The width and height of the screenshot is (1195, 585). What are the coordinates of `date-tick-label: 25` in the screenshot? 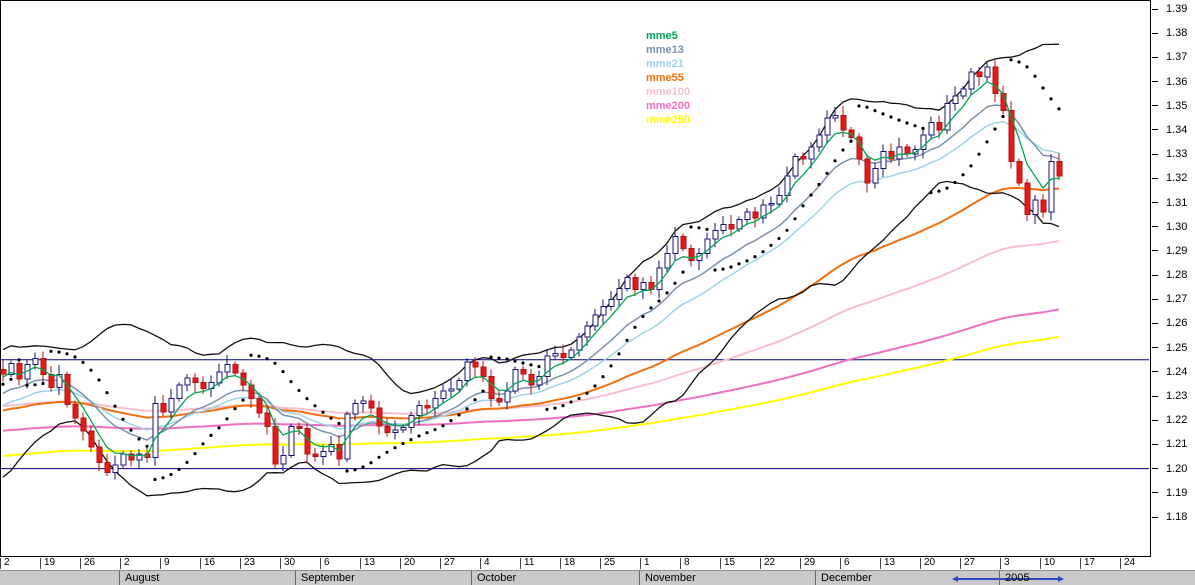 It's located at (610, 562).